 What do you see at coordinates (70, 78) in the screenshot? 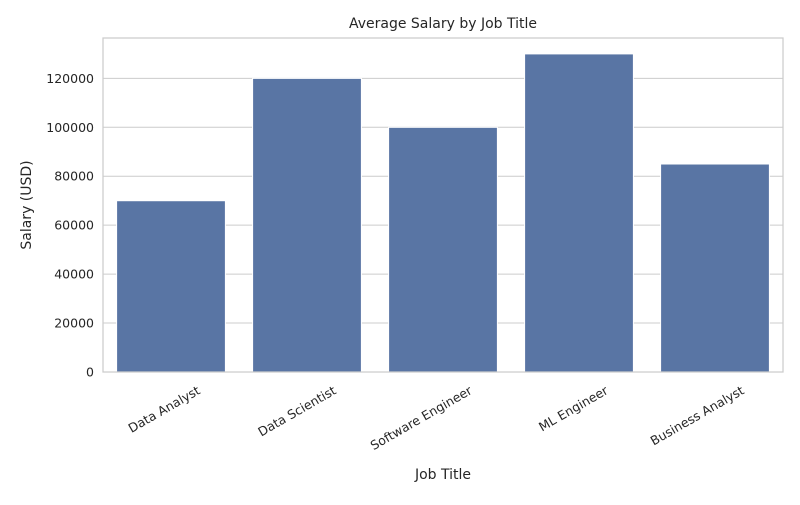
I see `y-tick-label-6: 120000` at bounding box center [70, 78].